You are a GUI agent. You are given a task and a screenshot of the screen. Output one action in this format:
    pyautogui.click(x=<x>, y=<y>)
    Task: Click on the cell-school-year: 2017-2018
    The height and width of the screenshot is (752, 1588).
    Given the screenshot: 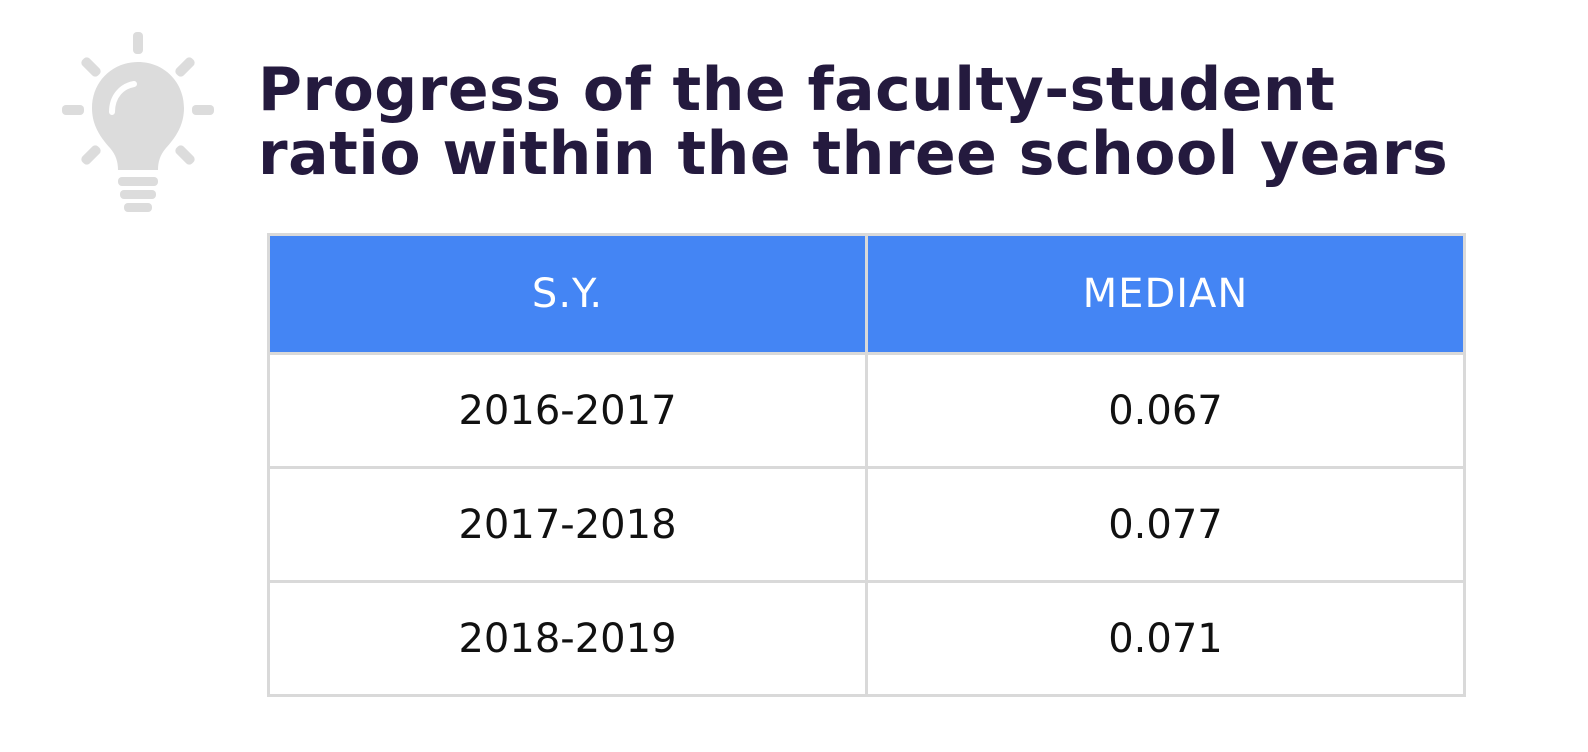 What is the action you would take?
    pyautogui.click(x=567, y=524)
    